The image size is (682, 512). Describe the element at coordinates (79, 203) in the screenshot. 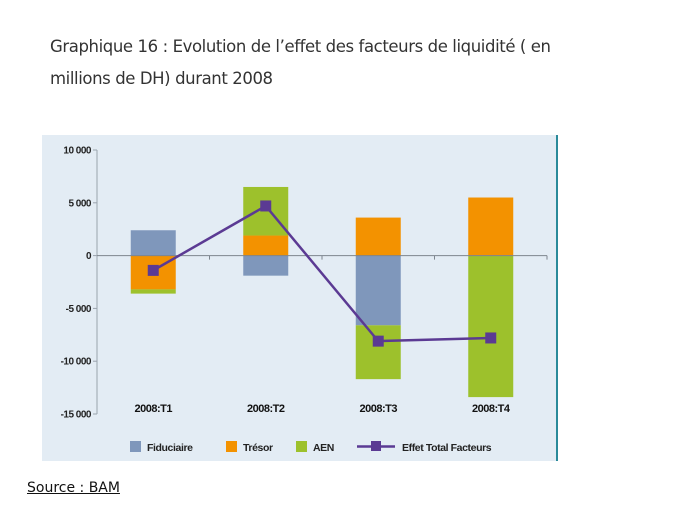

I see `y-tick-label: 5 000` at that location.